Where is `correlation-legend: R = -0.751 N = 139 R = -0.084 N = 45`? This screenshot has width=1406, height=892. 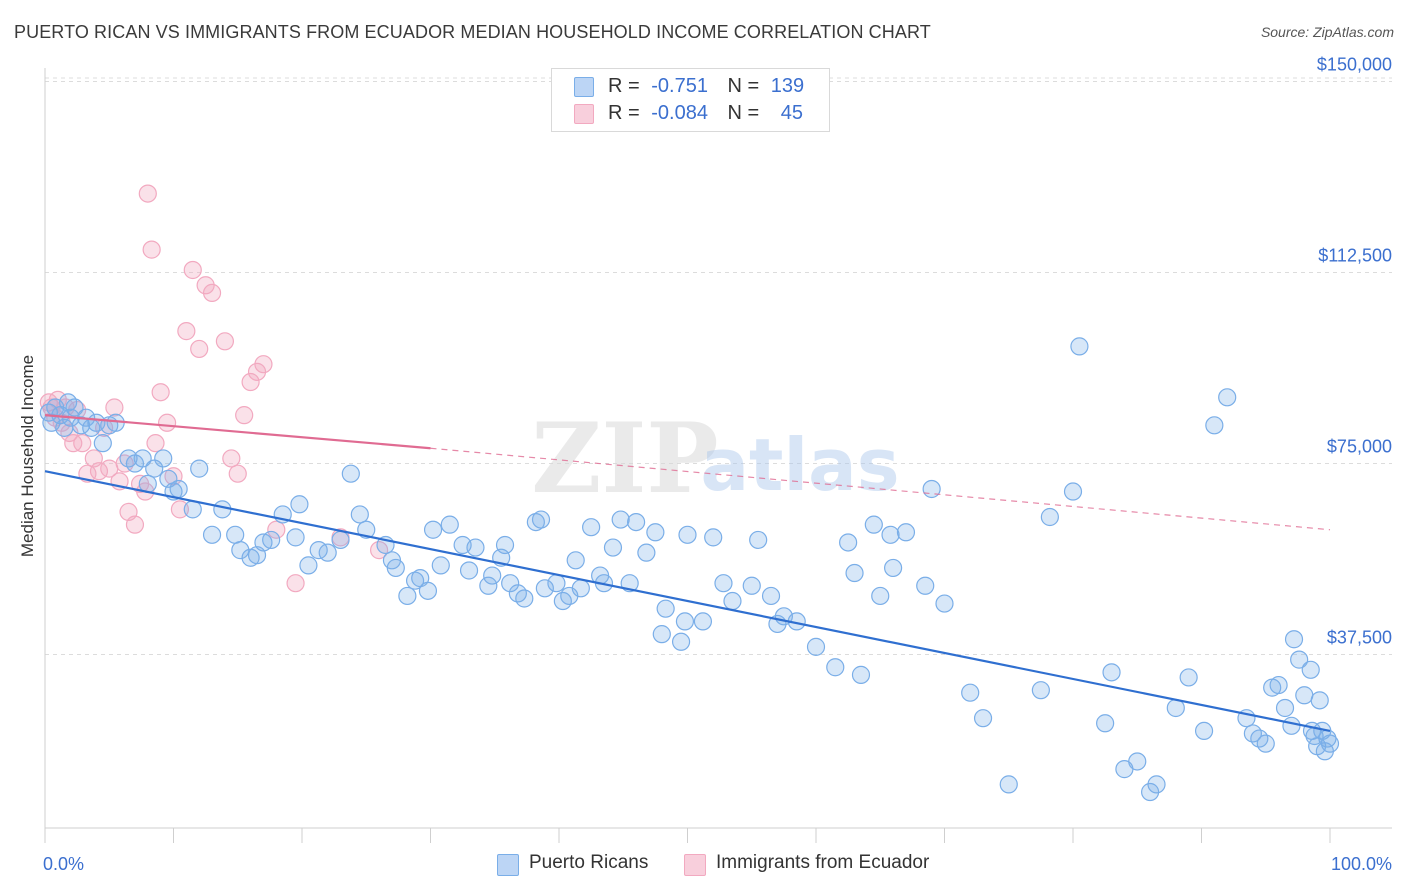 correlation-legend: R = -0.751 N = 139 R = -0.084 N = 45 is located at coordinates (690, 100).